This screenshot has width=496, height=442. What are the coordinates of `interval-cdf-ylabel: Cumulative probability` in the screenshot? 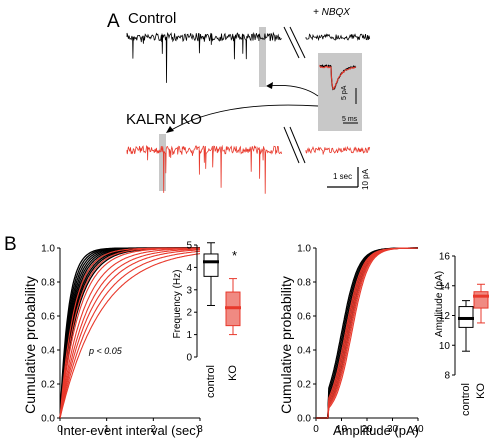 It's located at (30, 345).